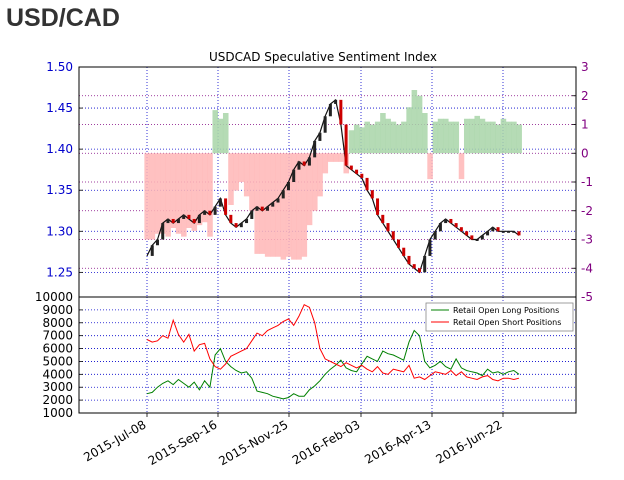  What do you see at coordinates (587, 297) in the screenshot?
I see `sentiment-tick-label: -5` at bounding box center [587, 297].